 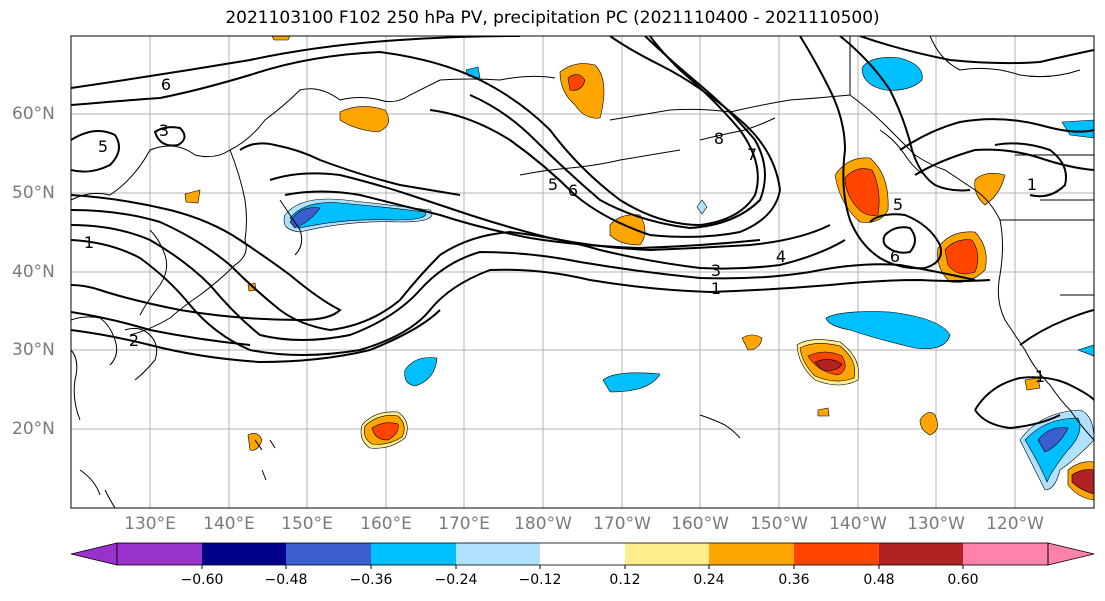 I want to click on lon-label: 180°W, so click(x=543, y=524).